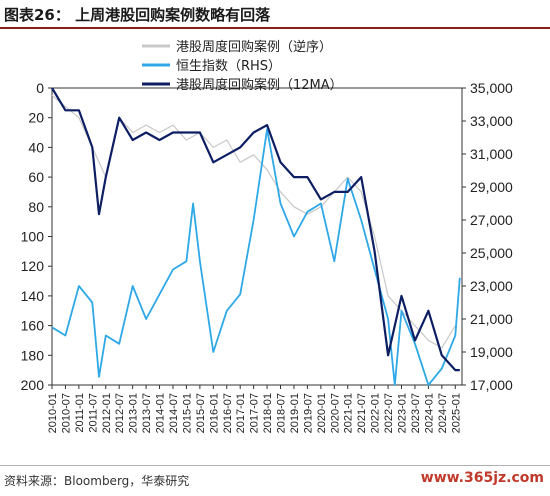  What do you see at coordinates (275, 465) in the screenshot?
I see `footer-rule` at bounding box center [275, 465].